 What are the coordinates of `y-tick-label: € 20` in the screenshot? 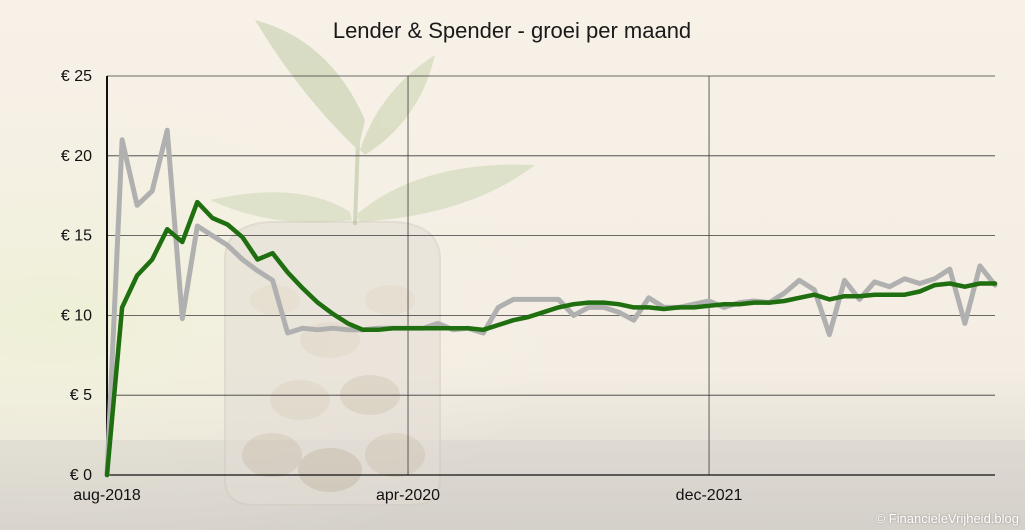 It's located at (76, 156).